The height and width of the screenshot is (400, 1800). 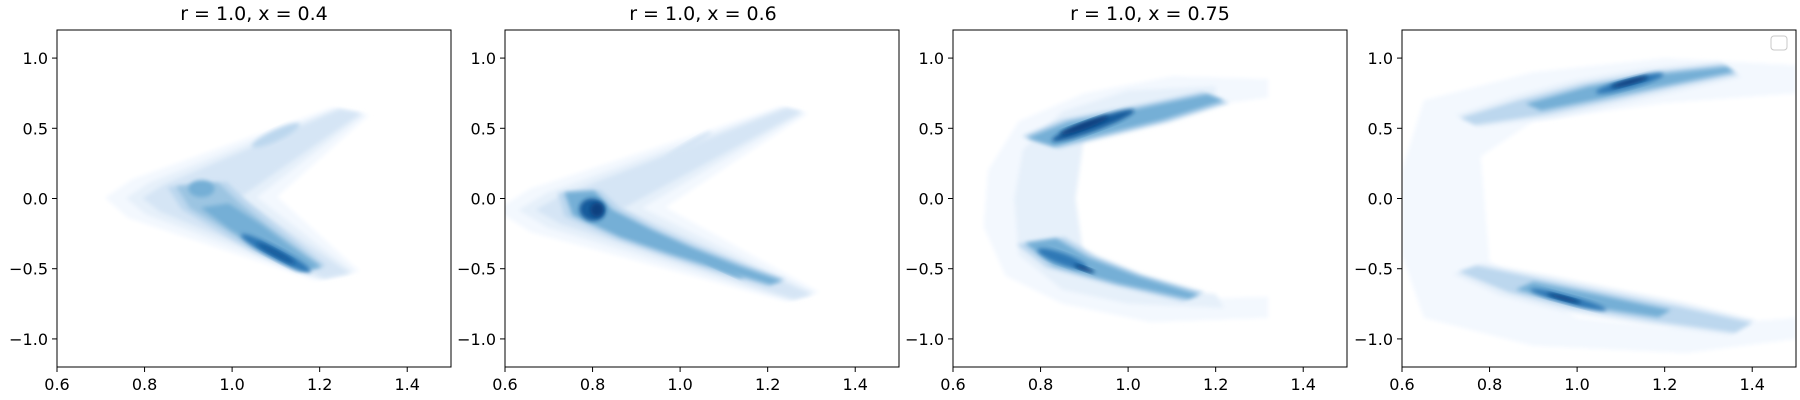 I want to click on panel-3-x-tick-label: 1.2, so click(x=1215, y=384).